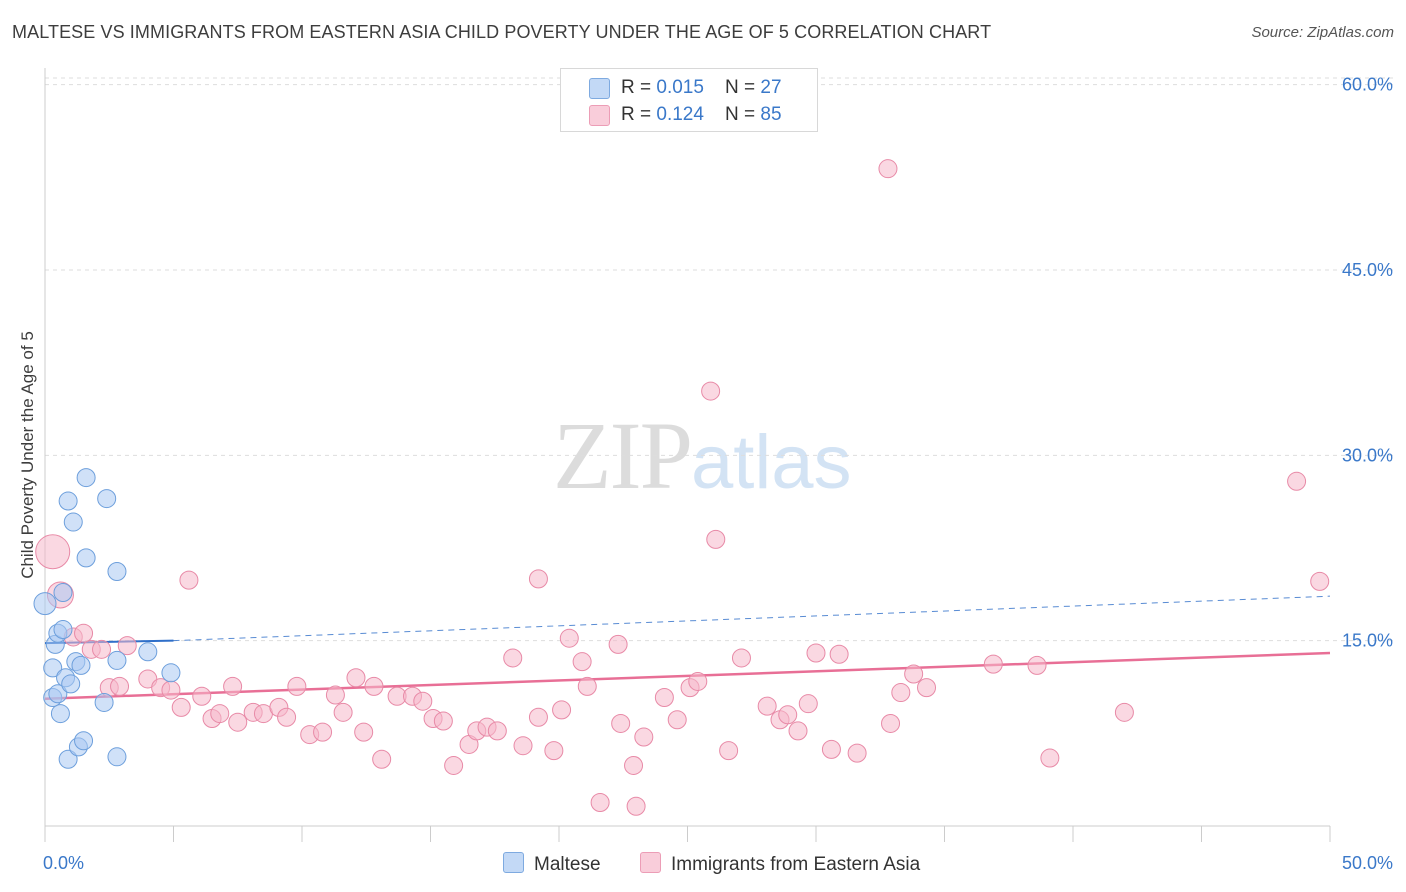 The image size is (1406, 892). What do you see at coordinates (107, 618) in the screenshot?
I see `points-maltese` at bounding box center [107, 618].